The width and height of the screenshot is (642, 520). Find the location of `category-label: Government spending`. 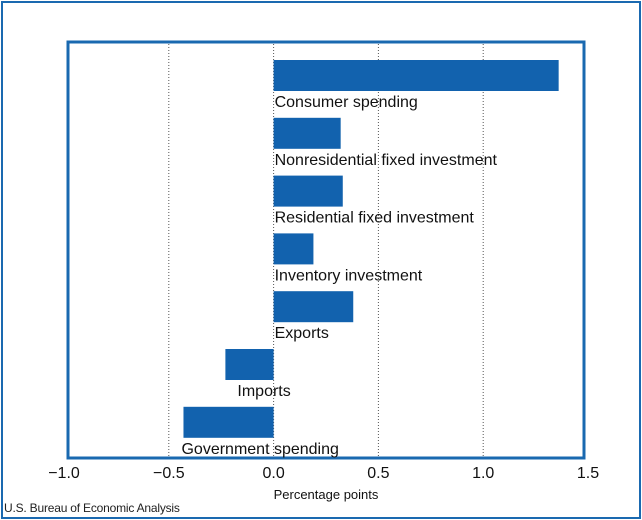

category-label: Government spending is located at coordinates (259, 449).